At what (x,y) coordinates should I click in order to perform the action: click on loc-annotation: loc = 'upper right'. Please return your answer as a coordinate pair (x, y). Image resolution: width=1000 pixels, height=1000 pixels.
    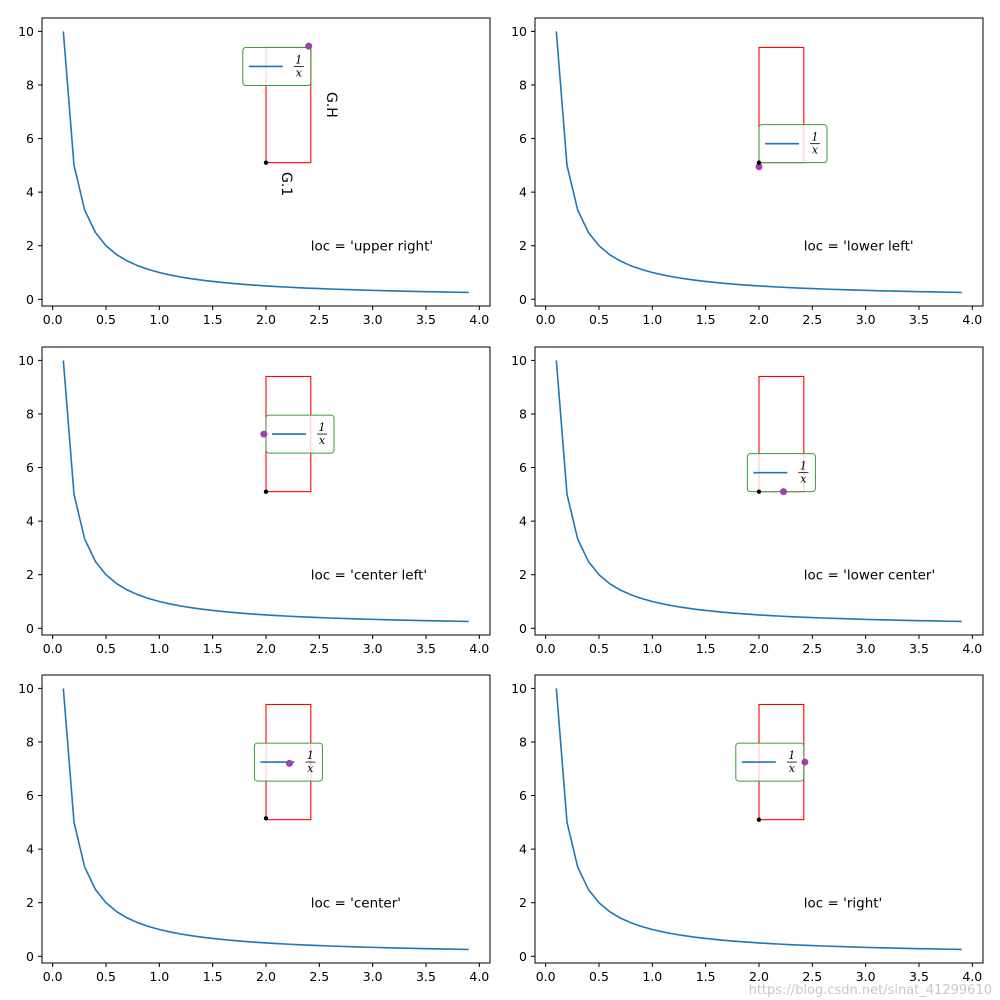
    Looking at the image, I should click on (372, 247).